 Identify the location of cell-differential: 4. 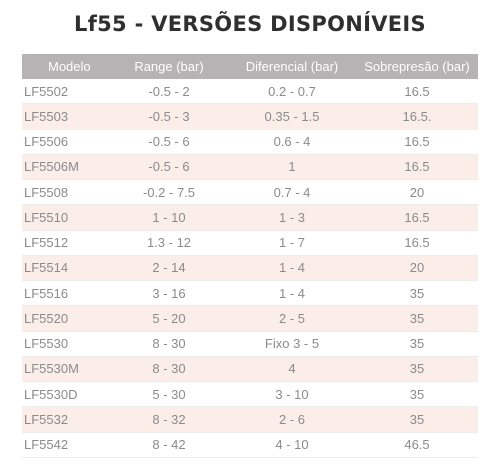
(292, 369).